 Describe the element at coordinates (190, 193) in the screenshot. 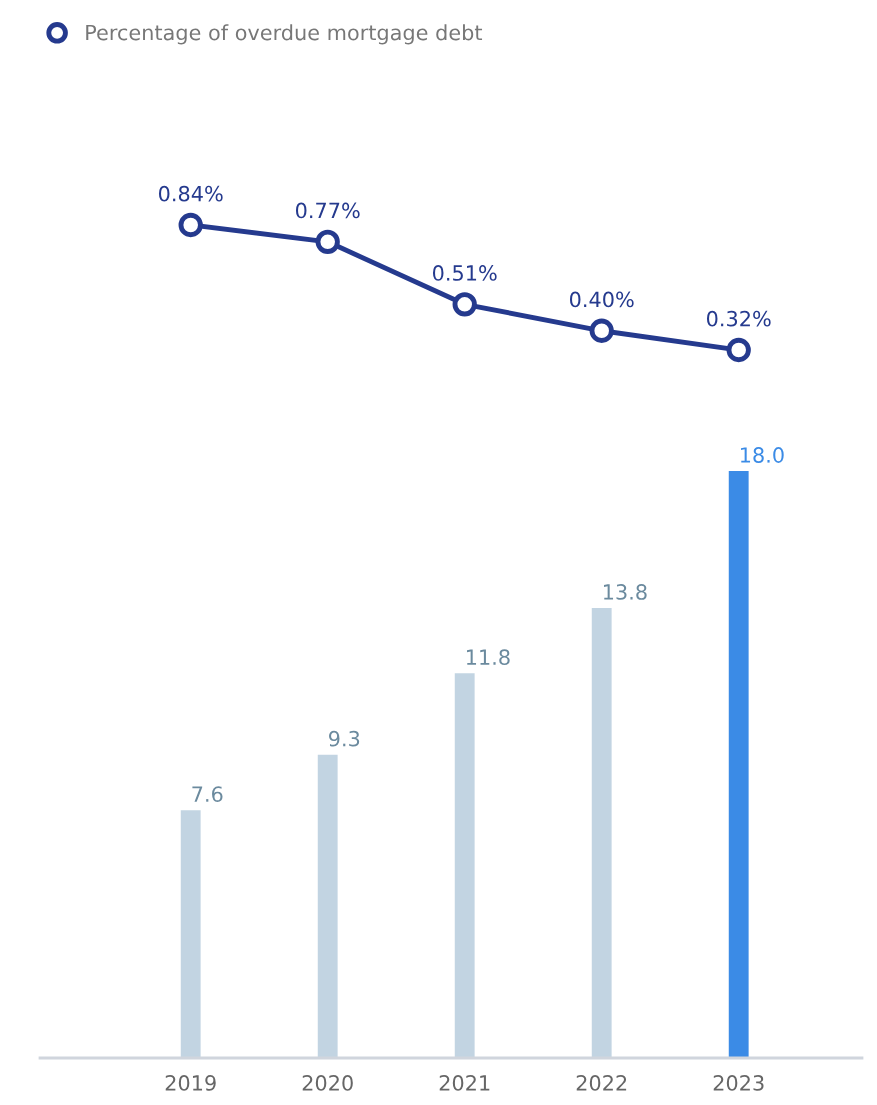

I see `data-label: 0.84%` at that location.